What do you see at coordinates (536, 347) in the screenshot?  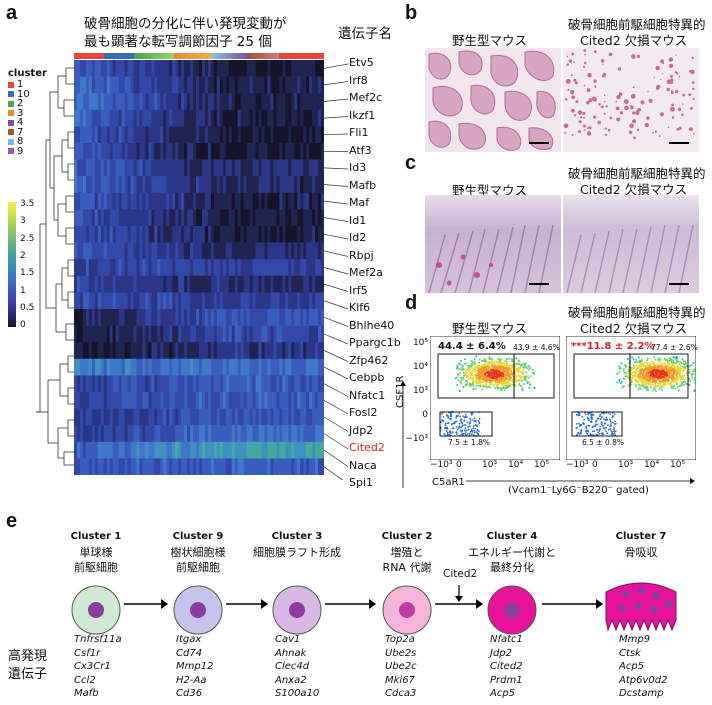 I see `flow-wt-side-gate: 43.9 ± 4.6%` at bounding box center [536, 347].